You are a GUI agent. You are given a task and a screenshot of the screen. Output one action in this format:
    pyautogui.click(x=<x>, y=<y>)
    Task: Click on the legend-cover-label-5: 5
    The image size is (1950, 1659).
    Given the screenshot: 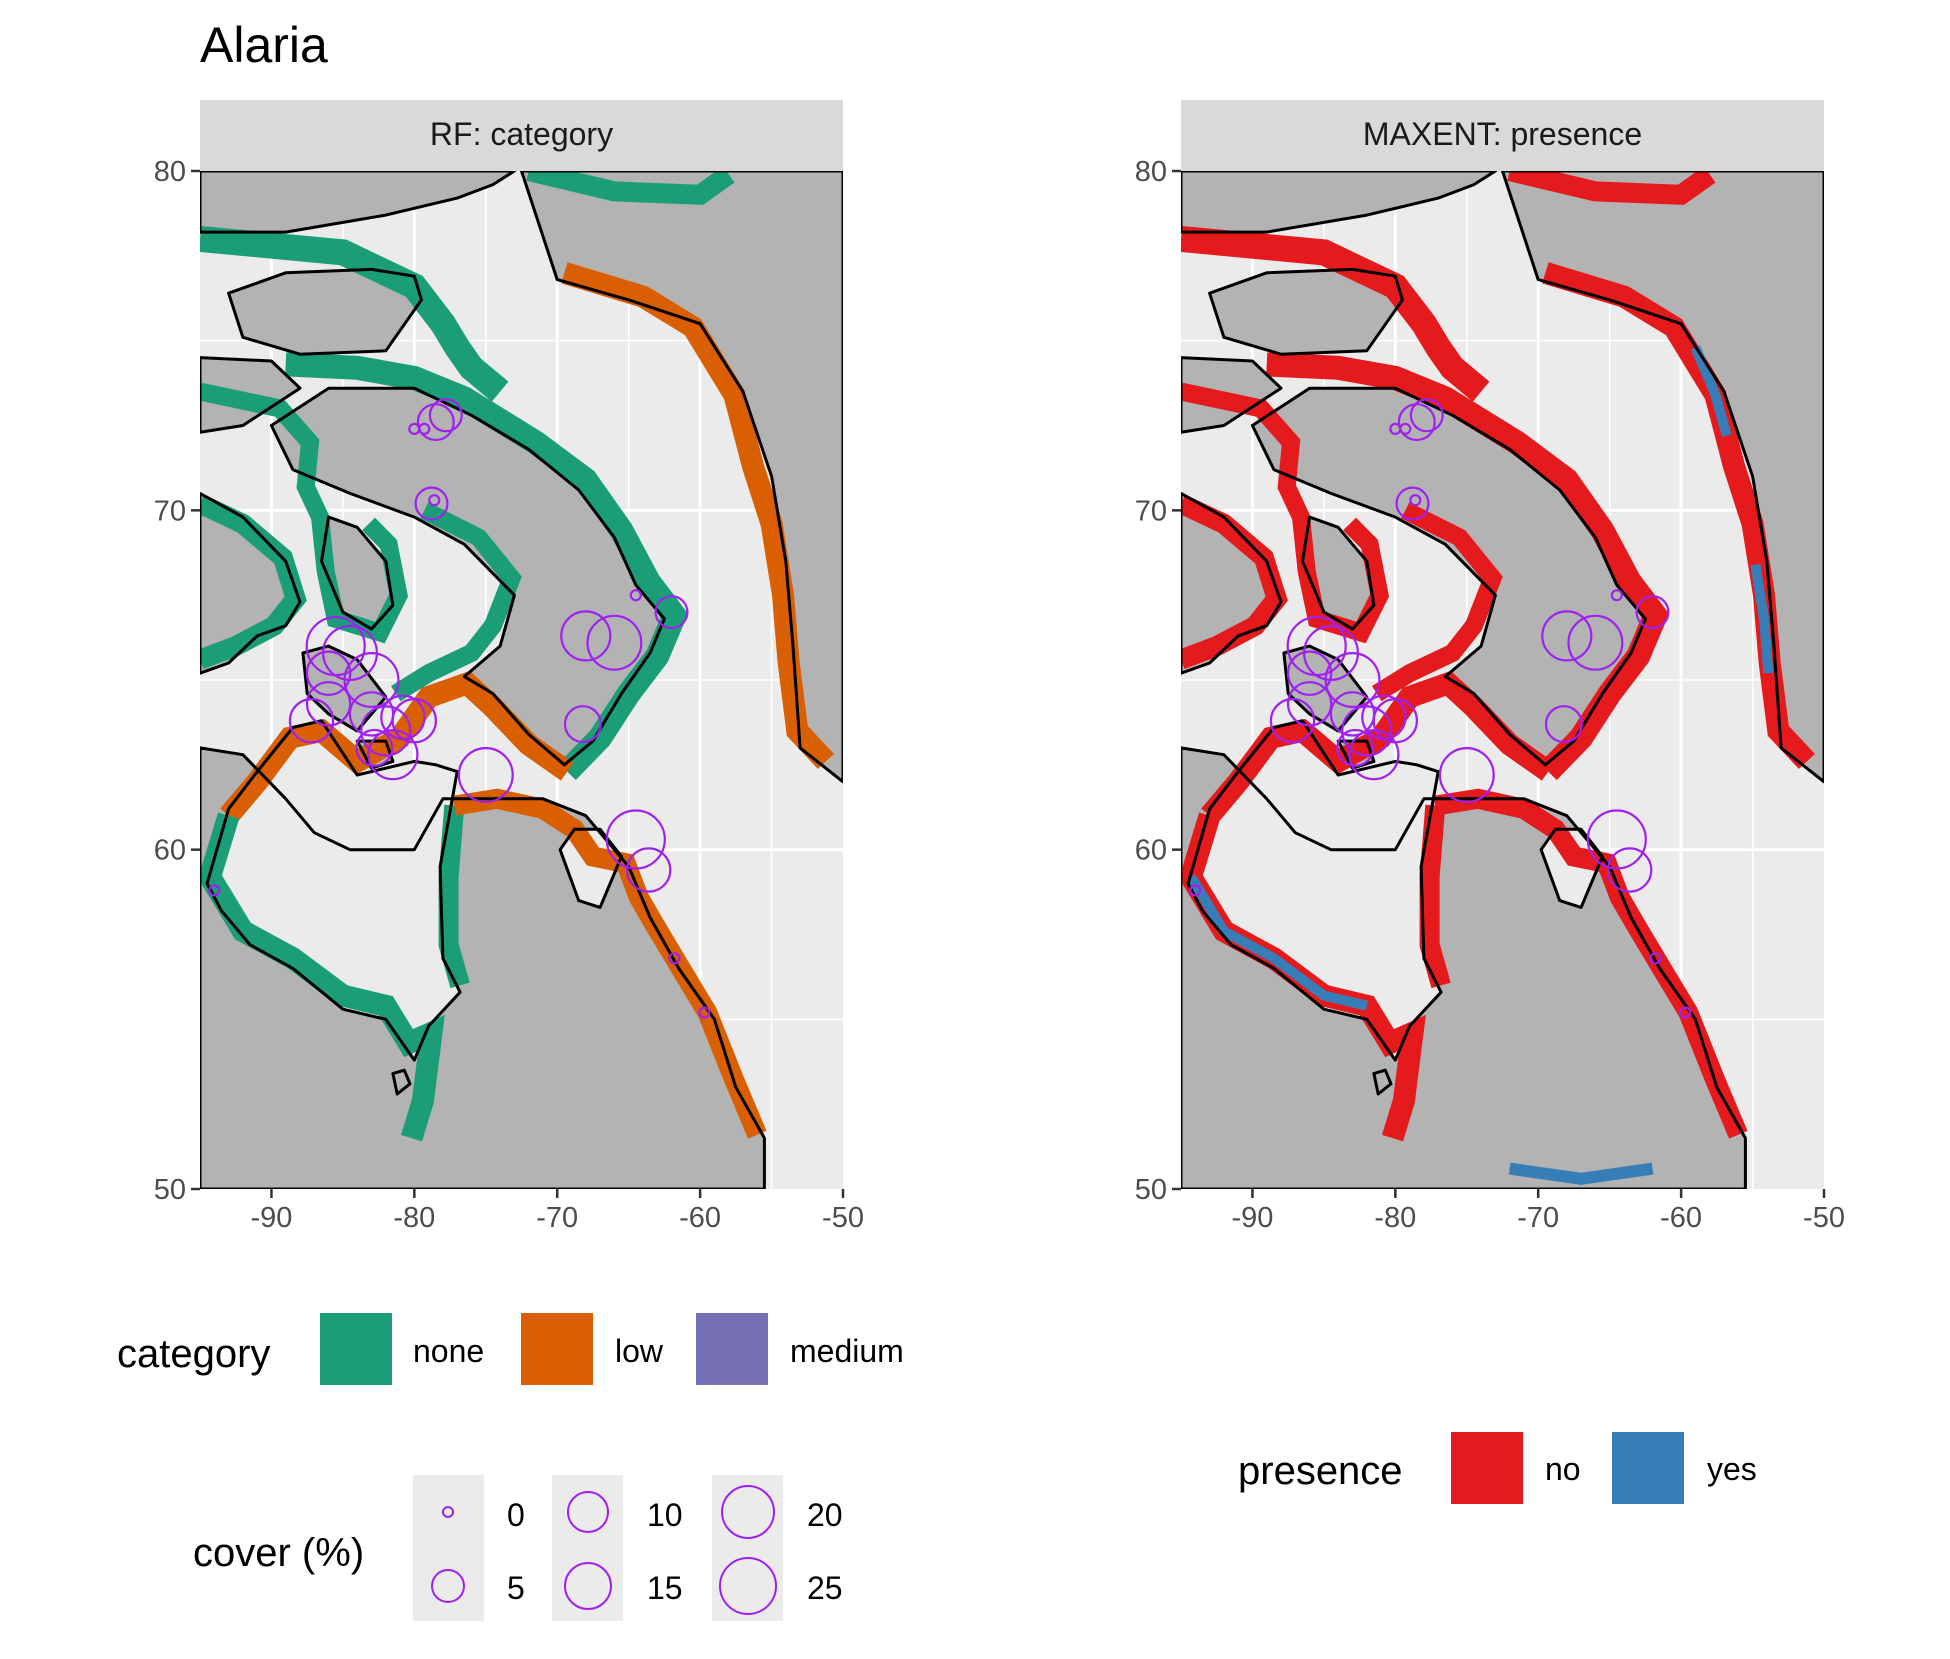 What is the action you would take?
    pyautogui.click(x=516, y=1588)
    